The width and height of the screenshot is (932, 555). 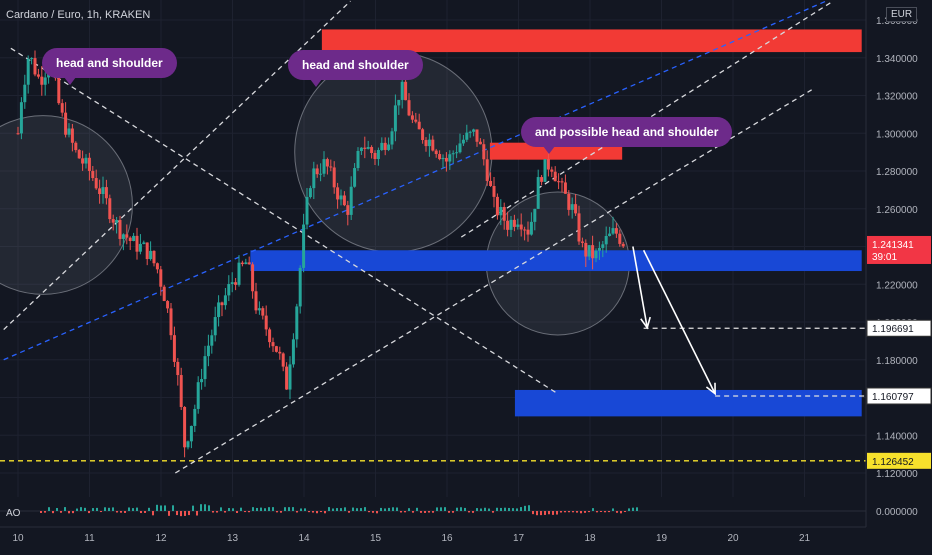 I want to click on x-tick-label: 21, so click(x=805, y=538).